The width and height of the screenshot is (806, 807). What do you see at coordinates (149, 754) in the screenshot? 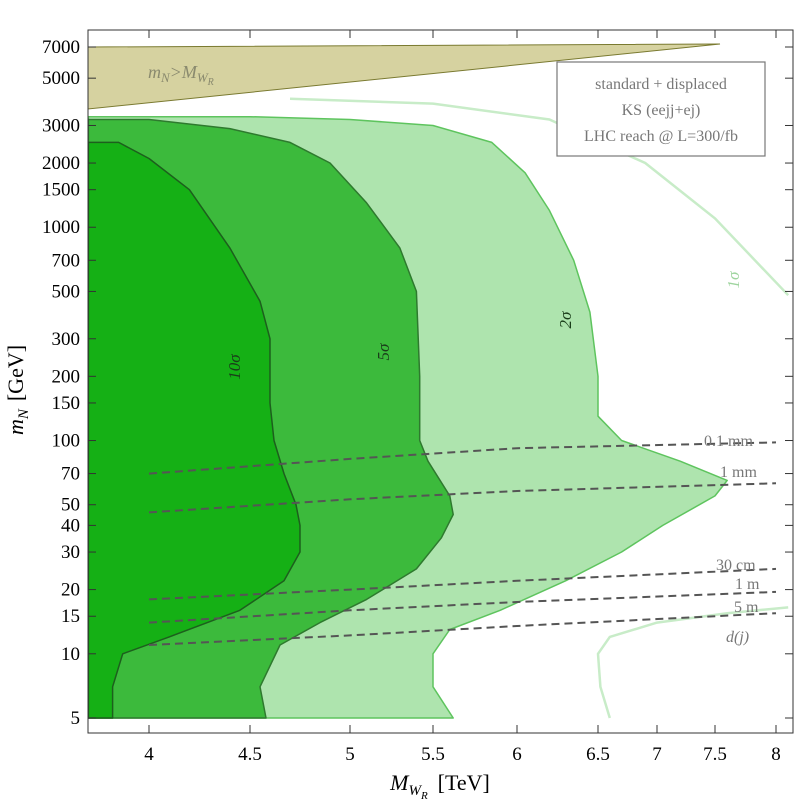
I see `x-tick-label: 4` at bounding box center [149, 754].